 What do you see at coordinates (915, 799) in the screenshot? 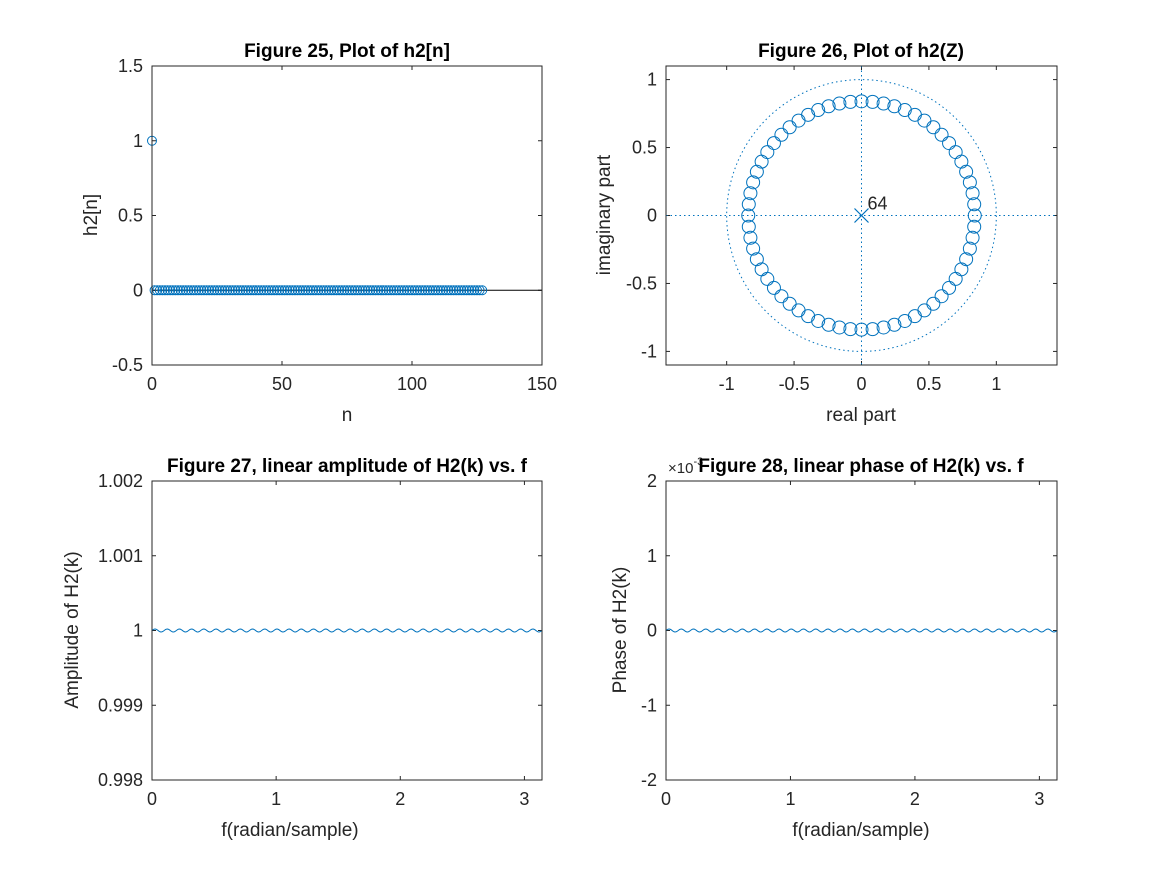
I see `x-tick-label: 2` at bounding box center [915, 799].